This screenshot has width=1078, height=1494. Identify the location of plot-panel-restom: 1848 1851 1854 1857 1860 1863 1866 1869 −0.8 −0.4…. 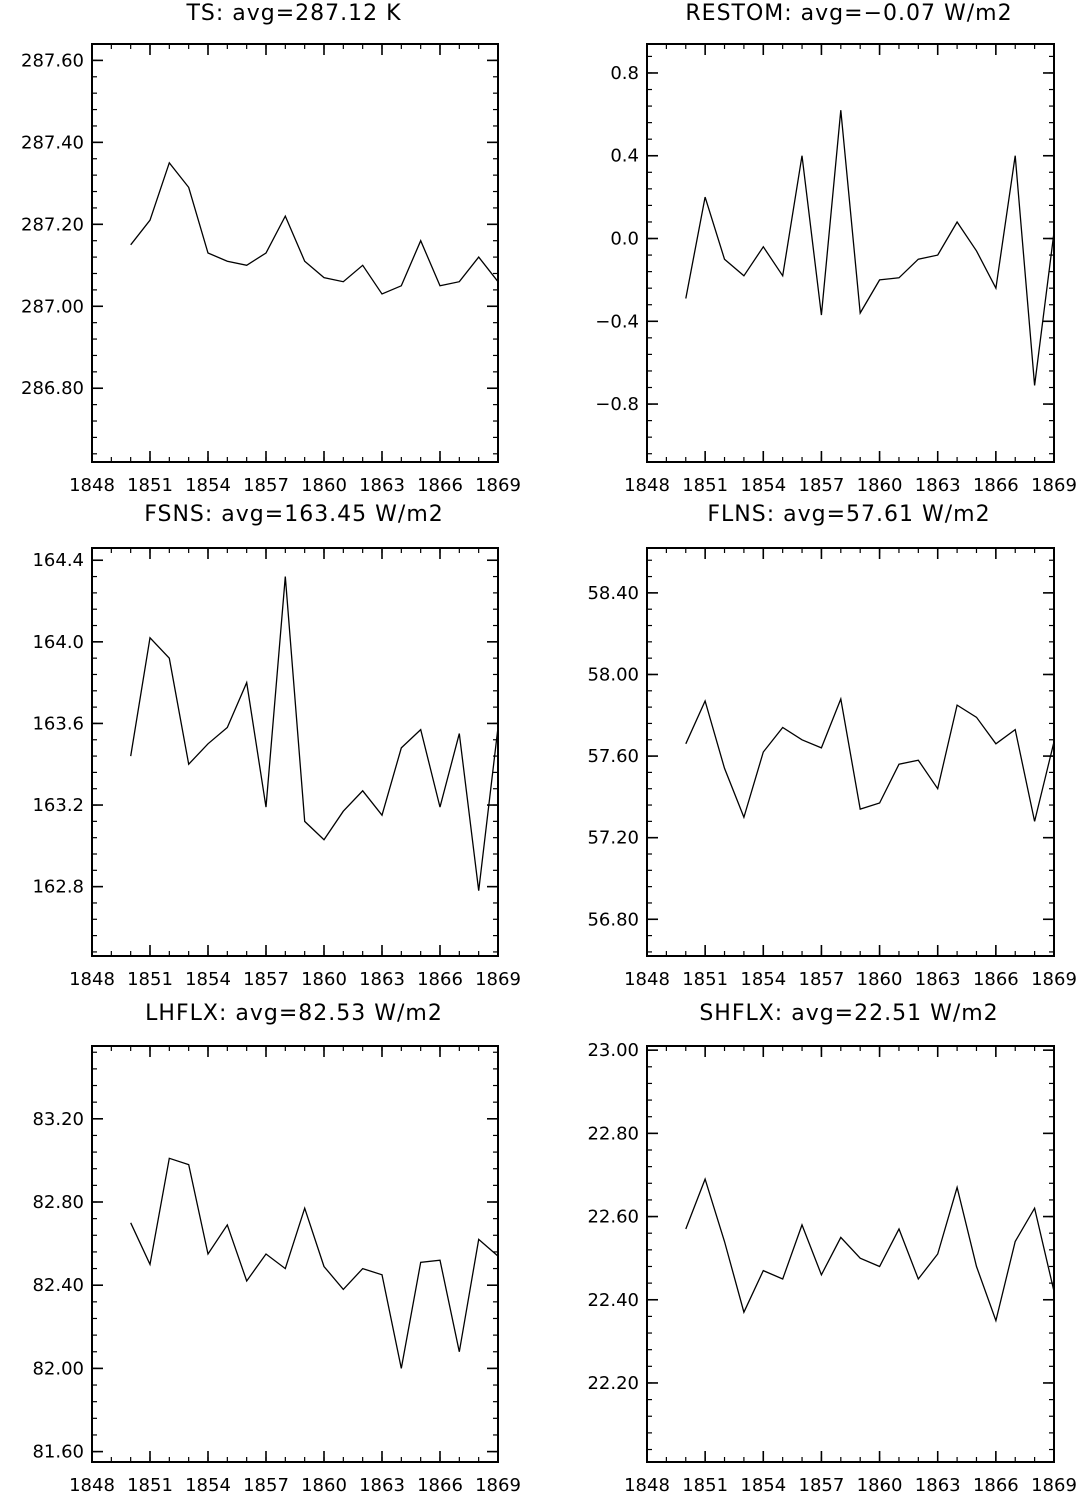
(836, 269).